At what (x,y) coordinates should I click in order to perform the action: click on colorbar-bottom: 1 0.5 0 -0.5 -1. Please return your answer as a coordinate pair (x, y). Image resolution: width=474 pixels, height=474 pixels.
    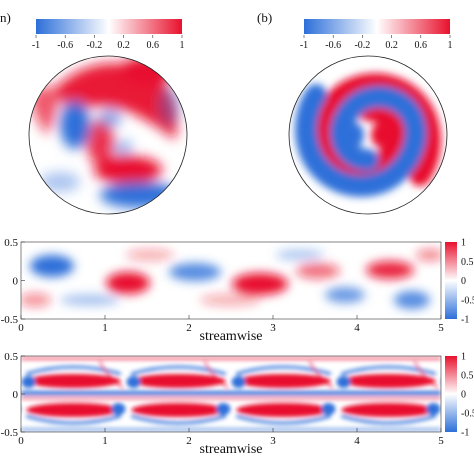
    Looking at the image, I should click on (459, 395).